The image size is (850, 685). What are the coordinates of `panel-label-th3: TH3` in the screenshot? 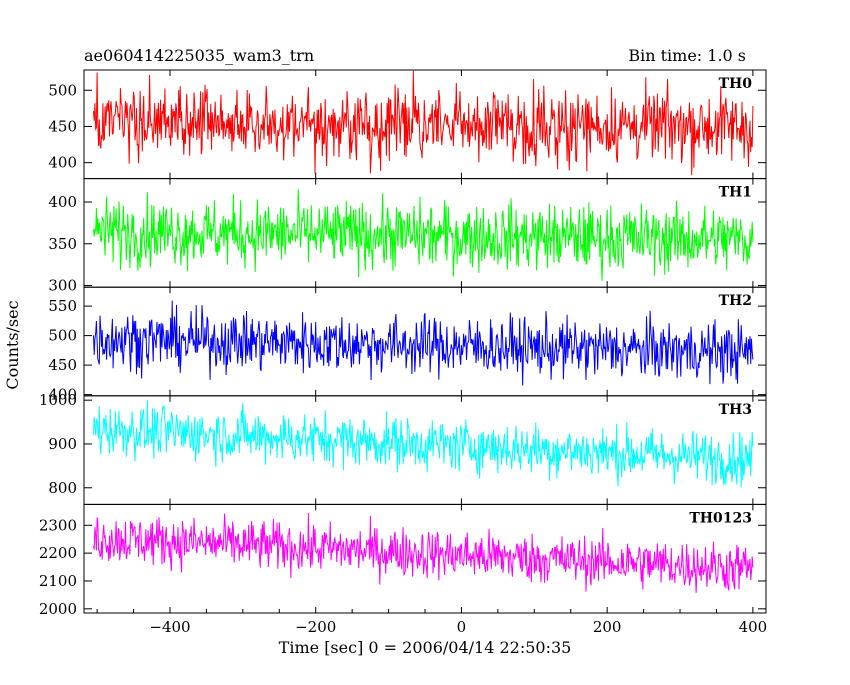 It's located at (735, 410).